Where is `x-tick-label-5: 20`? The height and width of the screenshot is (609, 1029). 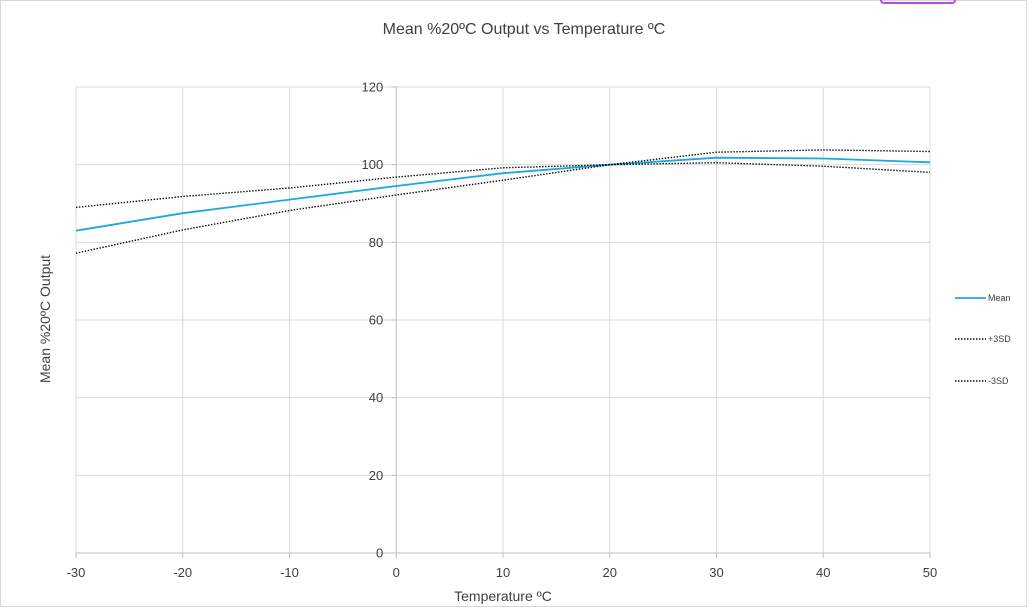
x-tick-label-5: 20 is located at coordinates (610, 572).